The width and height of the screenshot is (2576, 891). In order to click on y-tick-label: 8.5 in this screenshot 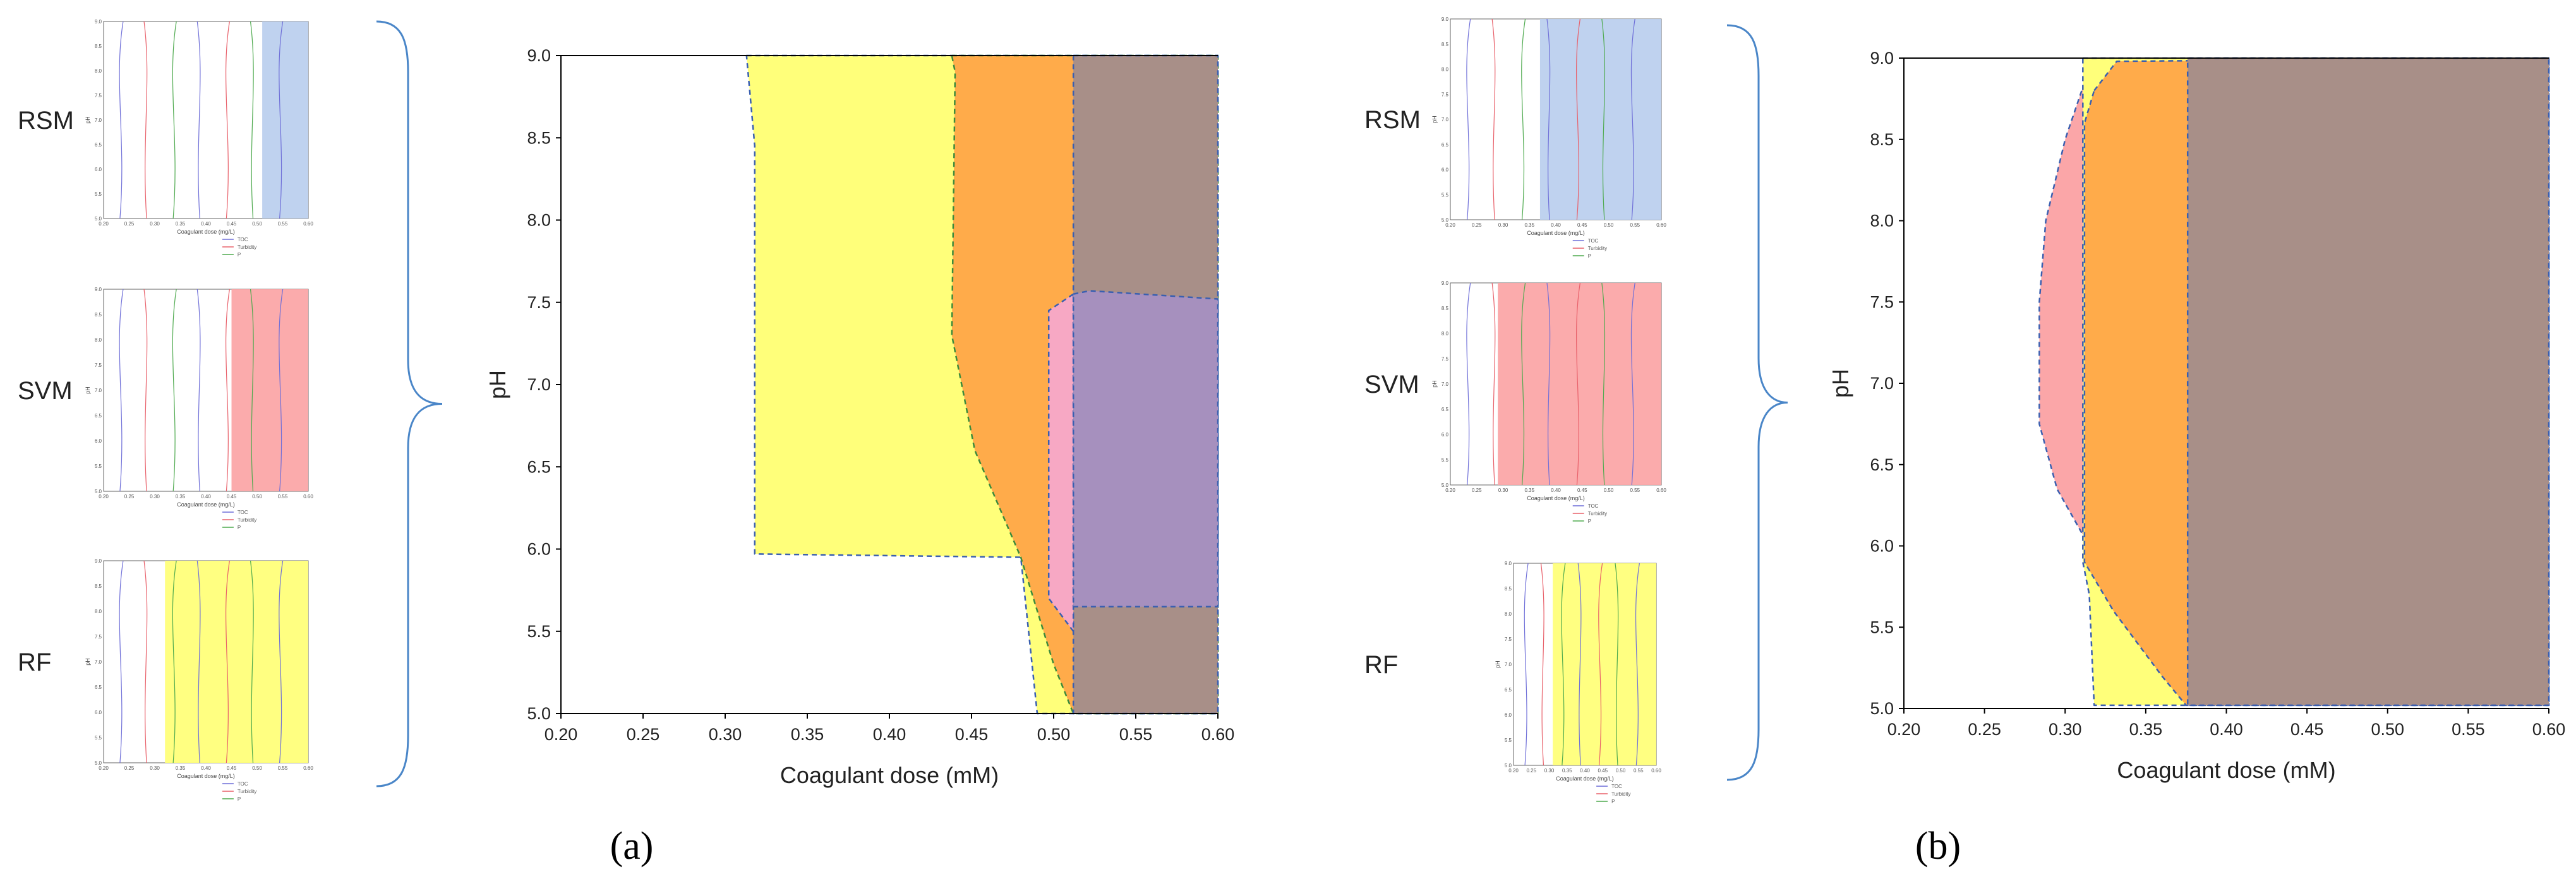, I will do `click(1882, 140)`.